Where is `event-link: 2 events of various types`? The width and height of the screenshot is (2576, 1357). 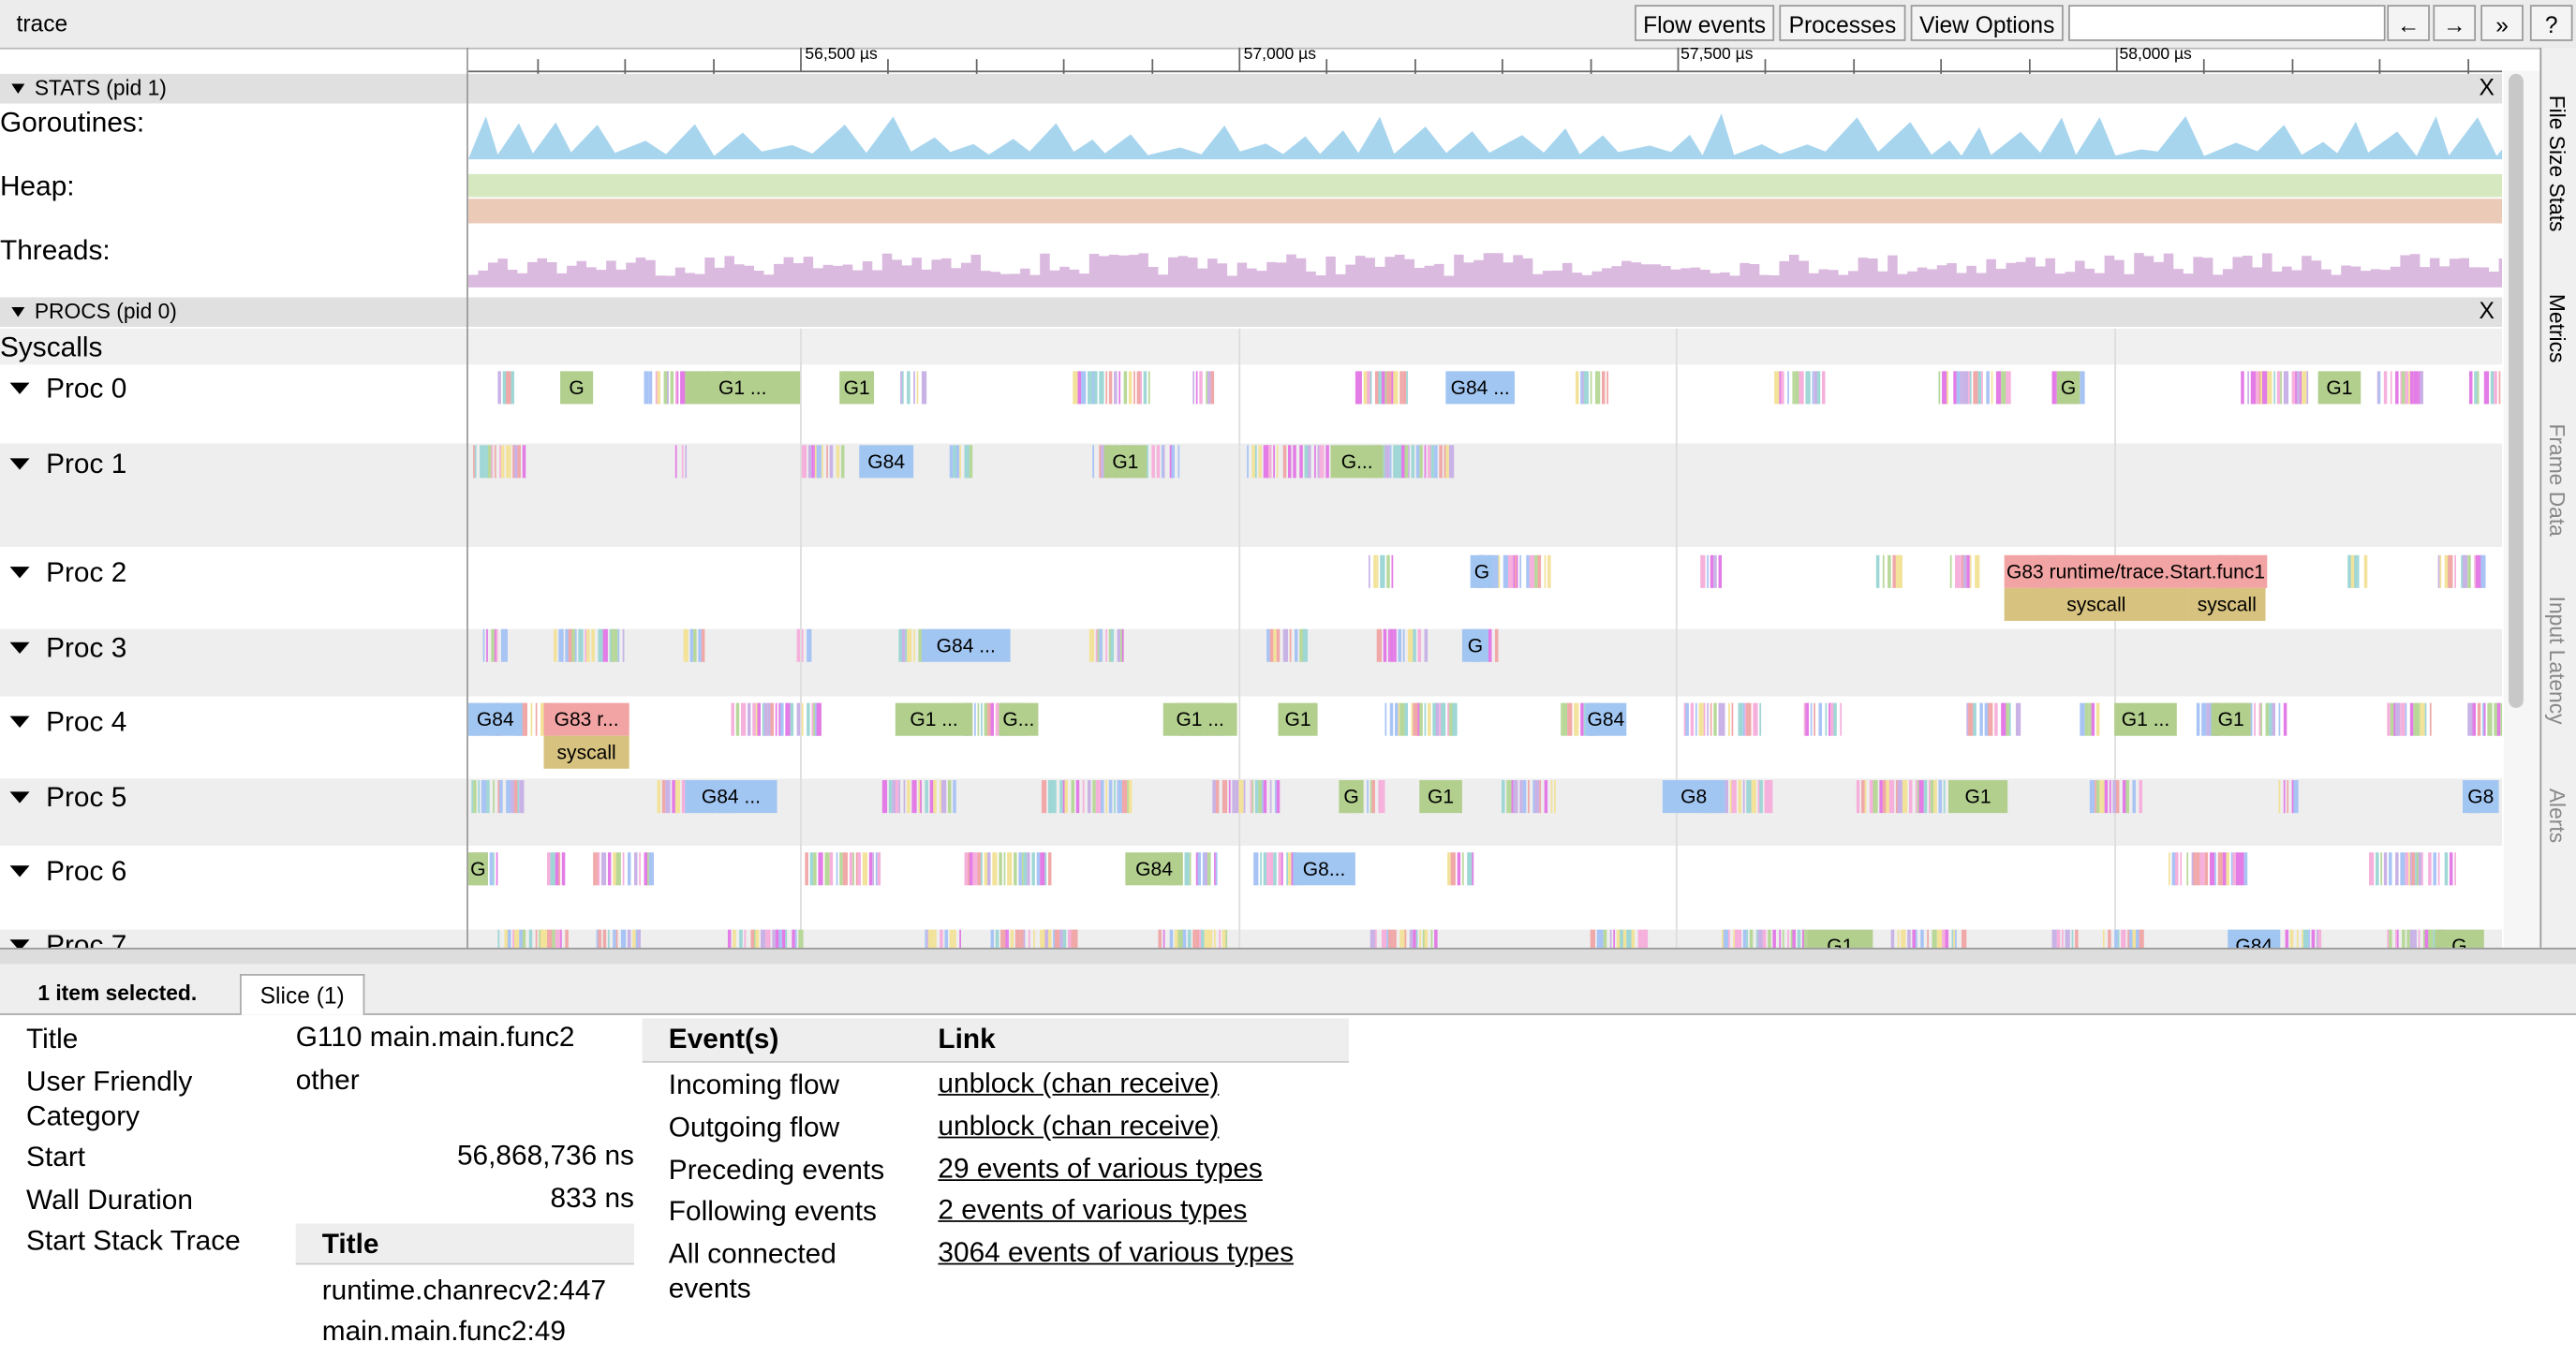
event-link: 2 events of various types is located at coordinates (1093, 1210).